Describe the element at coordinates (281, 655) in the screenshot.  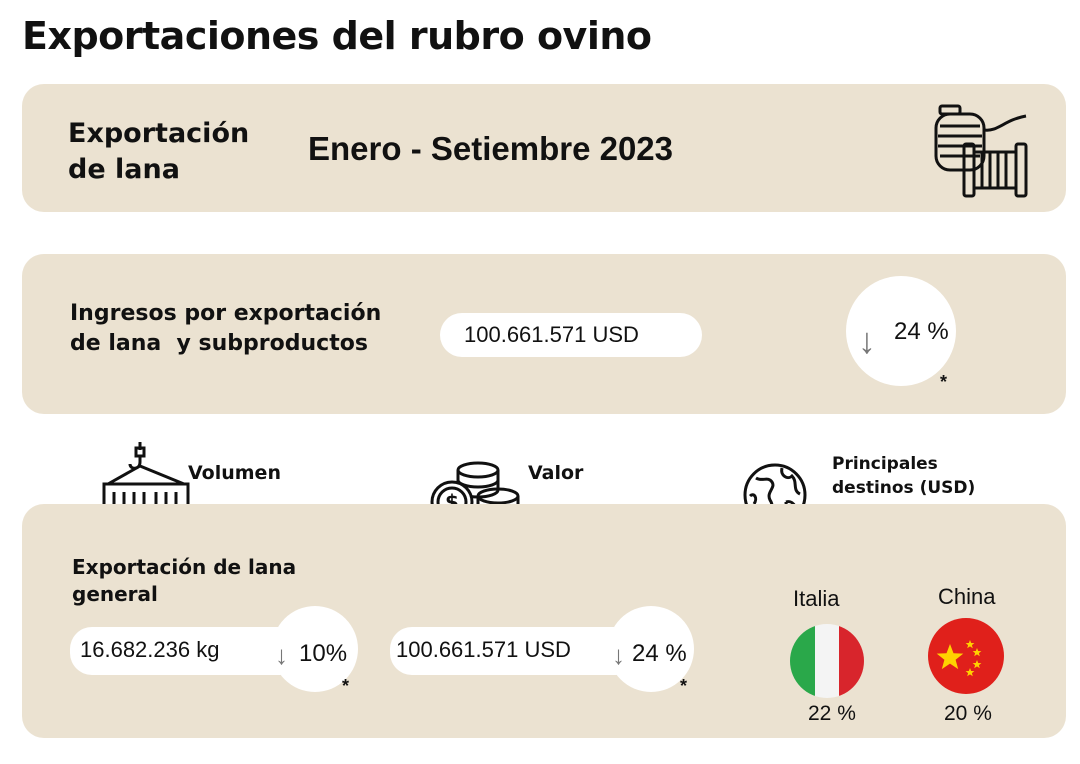
I see `volume-down-arrow-icon: ↓` at that location.